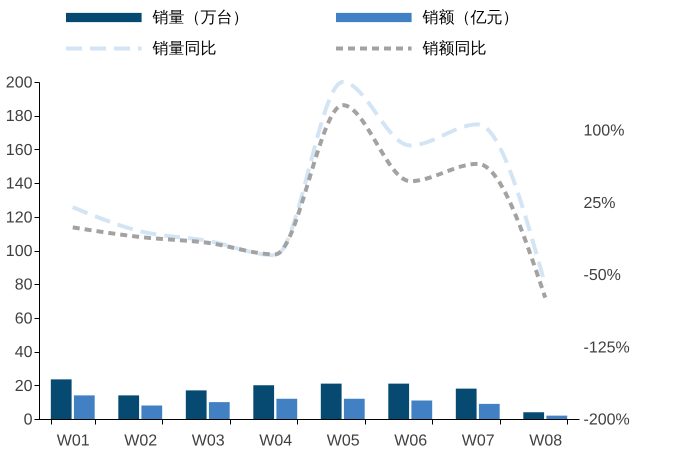 Image resolution: width=699 pixels, height=466 pixels. Describe the element at coordinates (602, 275) in the screenshot. I see `y2-tick-label: -50%` at that location.